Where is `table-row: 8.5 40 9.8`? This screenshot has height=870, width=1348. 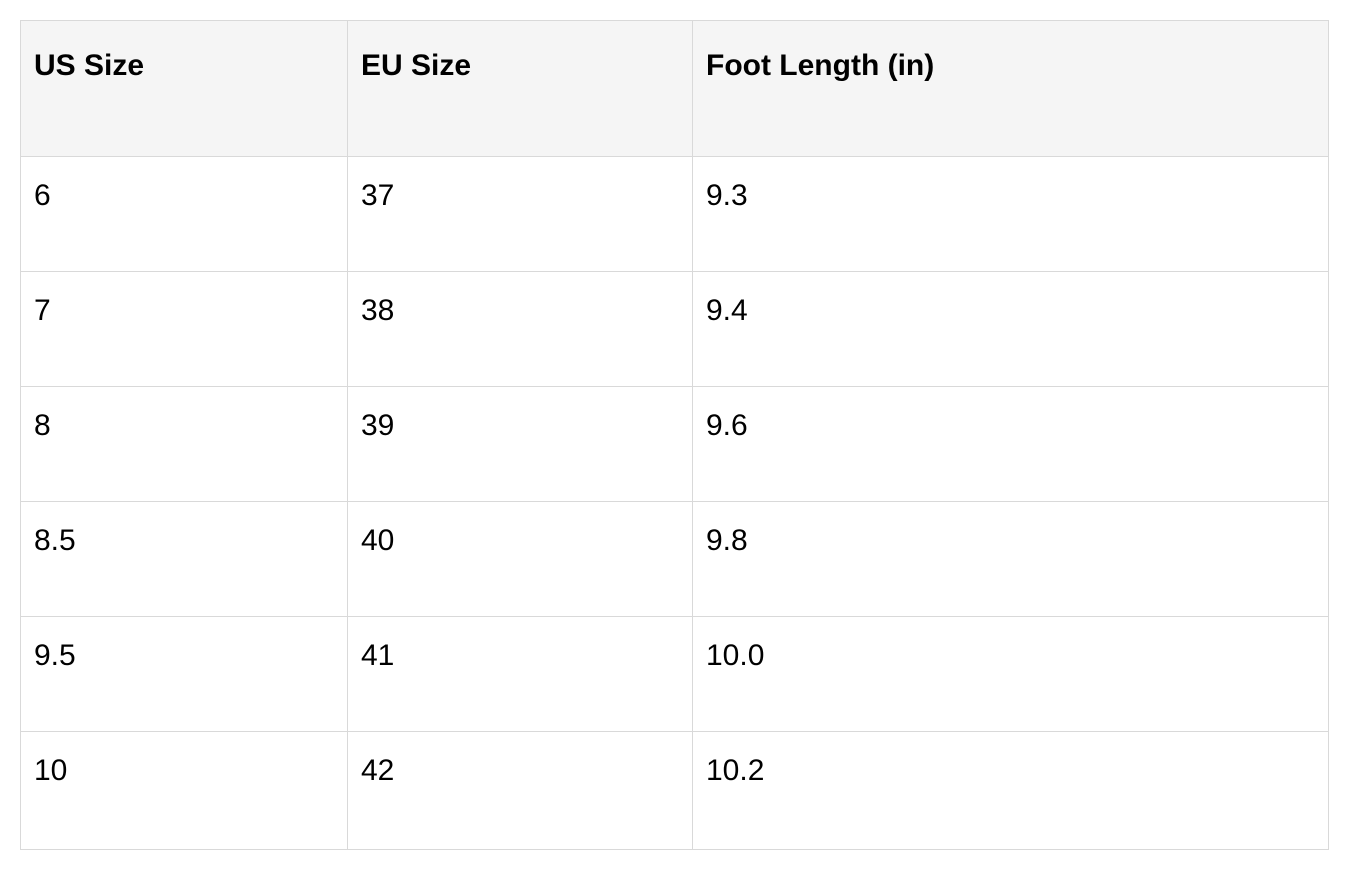 table-row: 8.5 40 9.8 is located at coordinates (674, 559).